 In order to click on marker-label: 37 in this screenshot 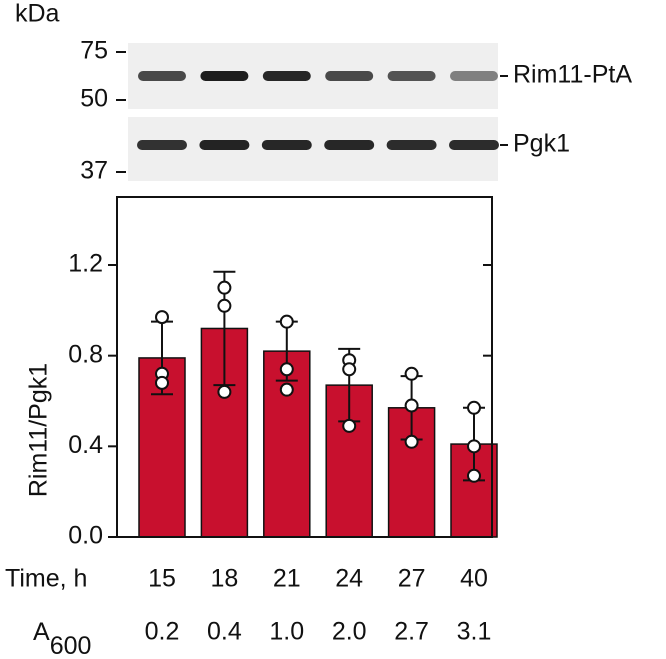, I will do `click(94, 171)`.